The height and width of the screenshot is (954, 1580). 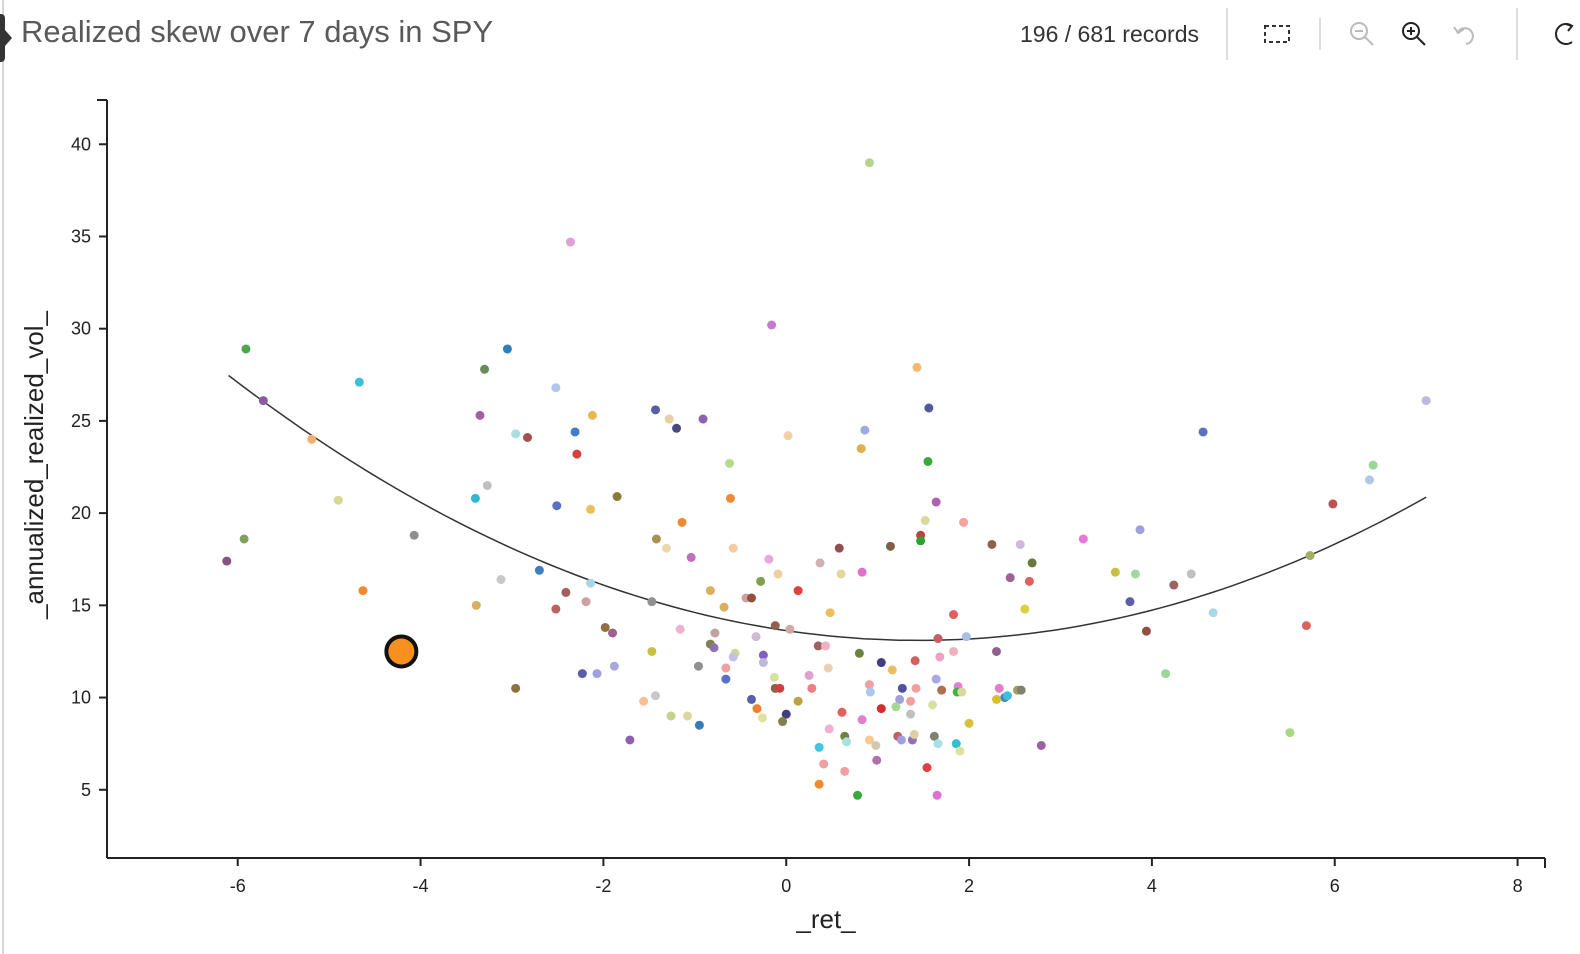 I want to click on toolbar-divider, so click(x=1517, y=34).